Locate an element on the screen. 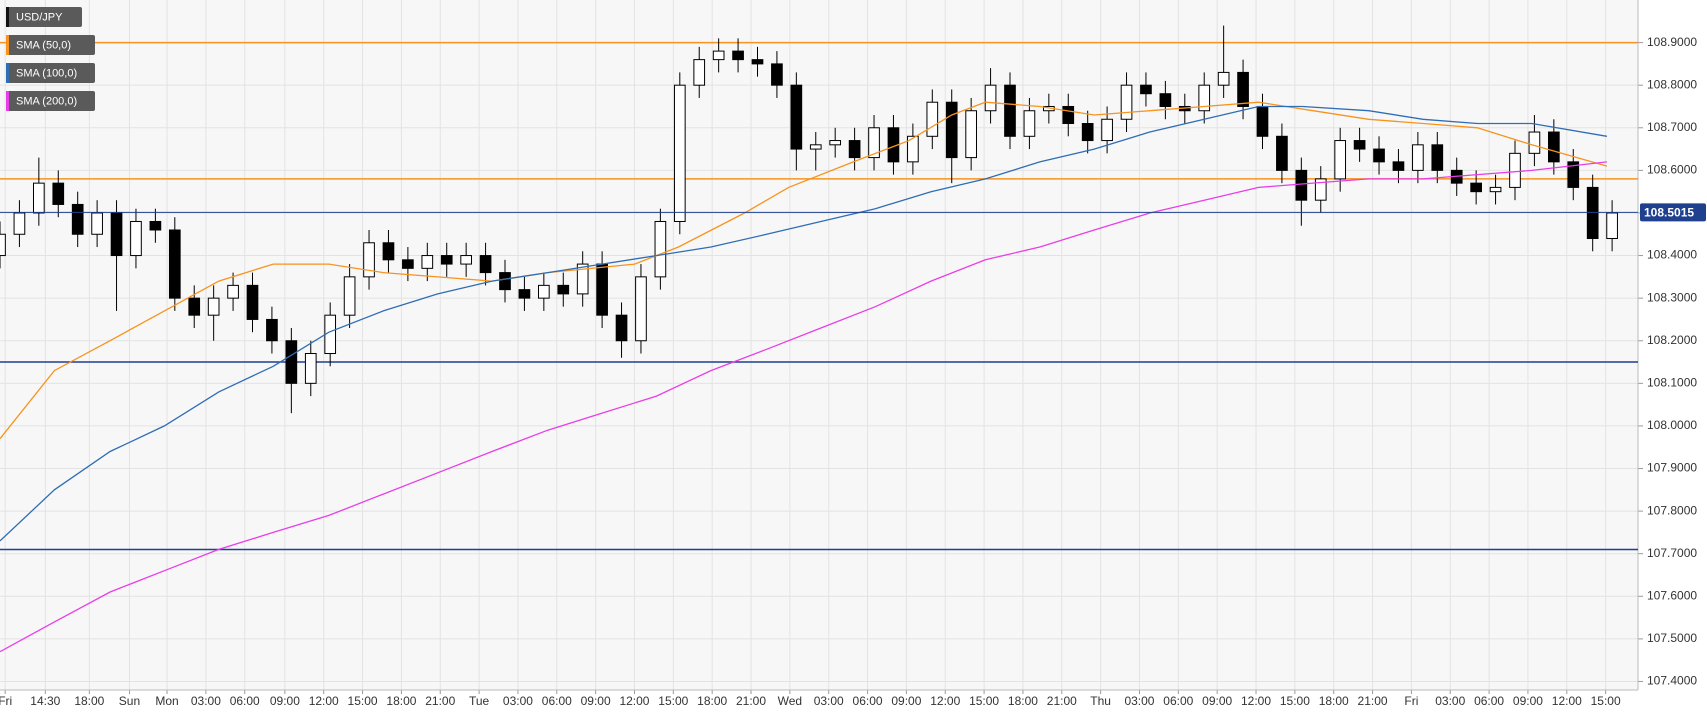  y-tick-label: 107.9000 is located at coordinates (1672, 468).